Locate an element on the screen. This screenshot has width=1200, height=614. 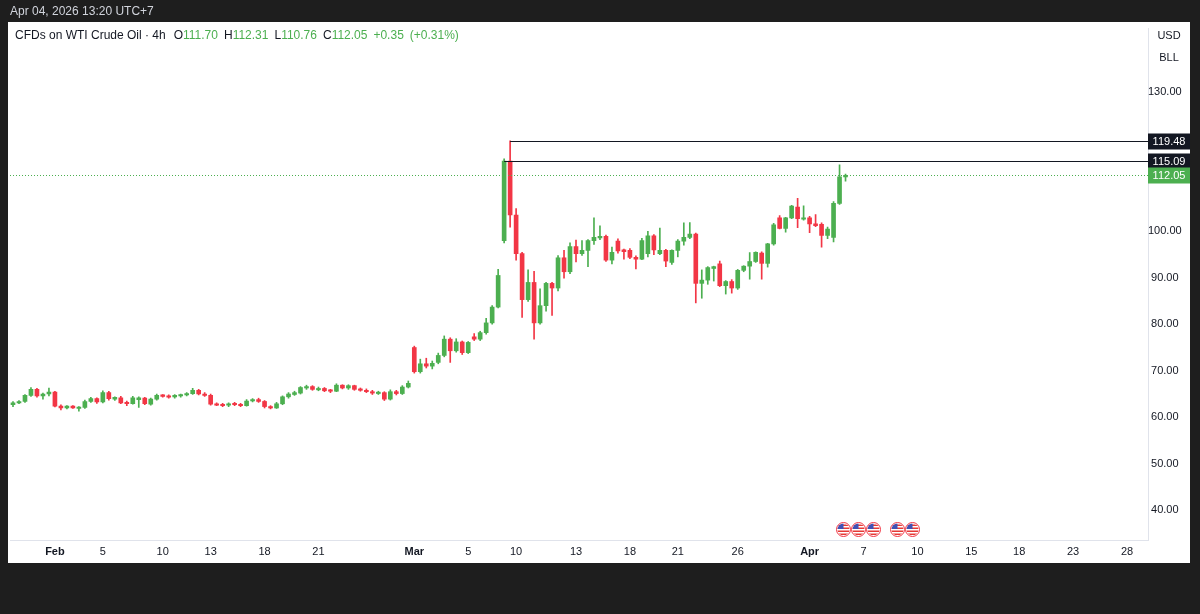
x-tick-label: Mar is located at coordinates (414, 550).